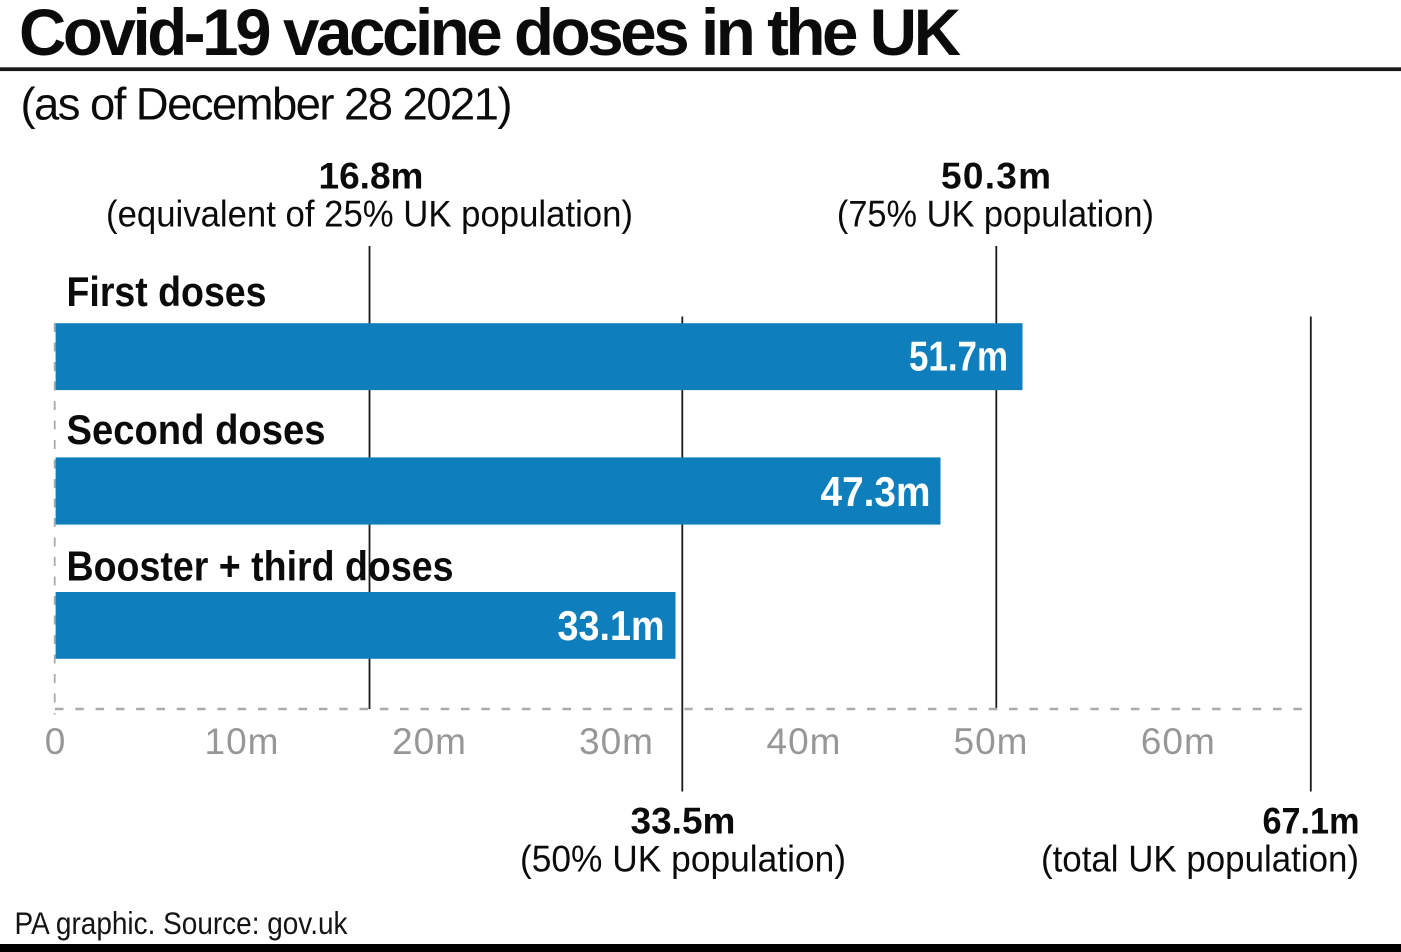  Describe the element at coordinates (196, 429) in the screenshot. I see `svg-text: Second doses` at that location.